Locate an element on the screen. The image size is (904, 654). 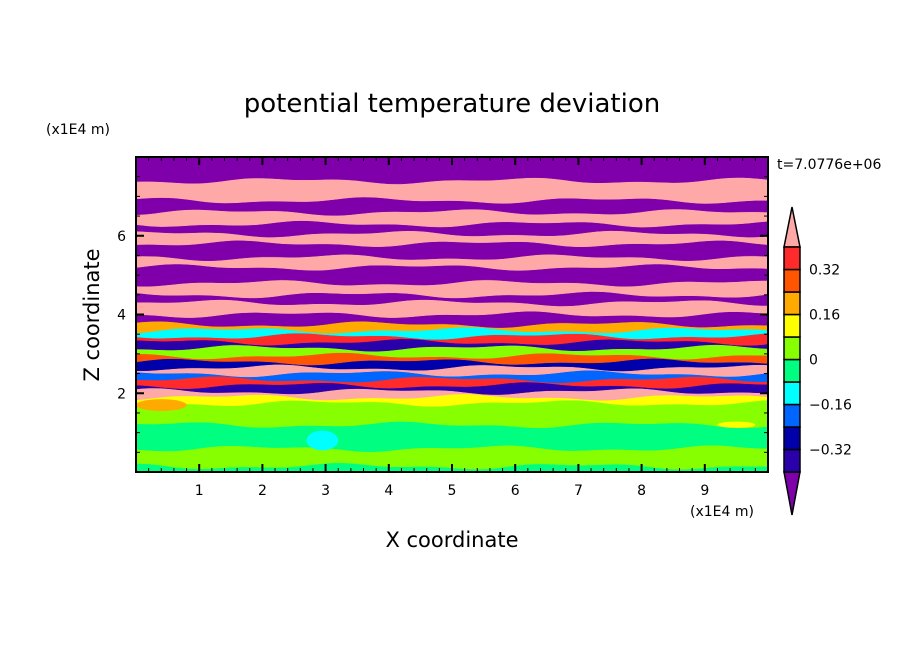
y-axis-label: Z coordinate is located at coordinates (92, 314).